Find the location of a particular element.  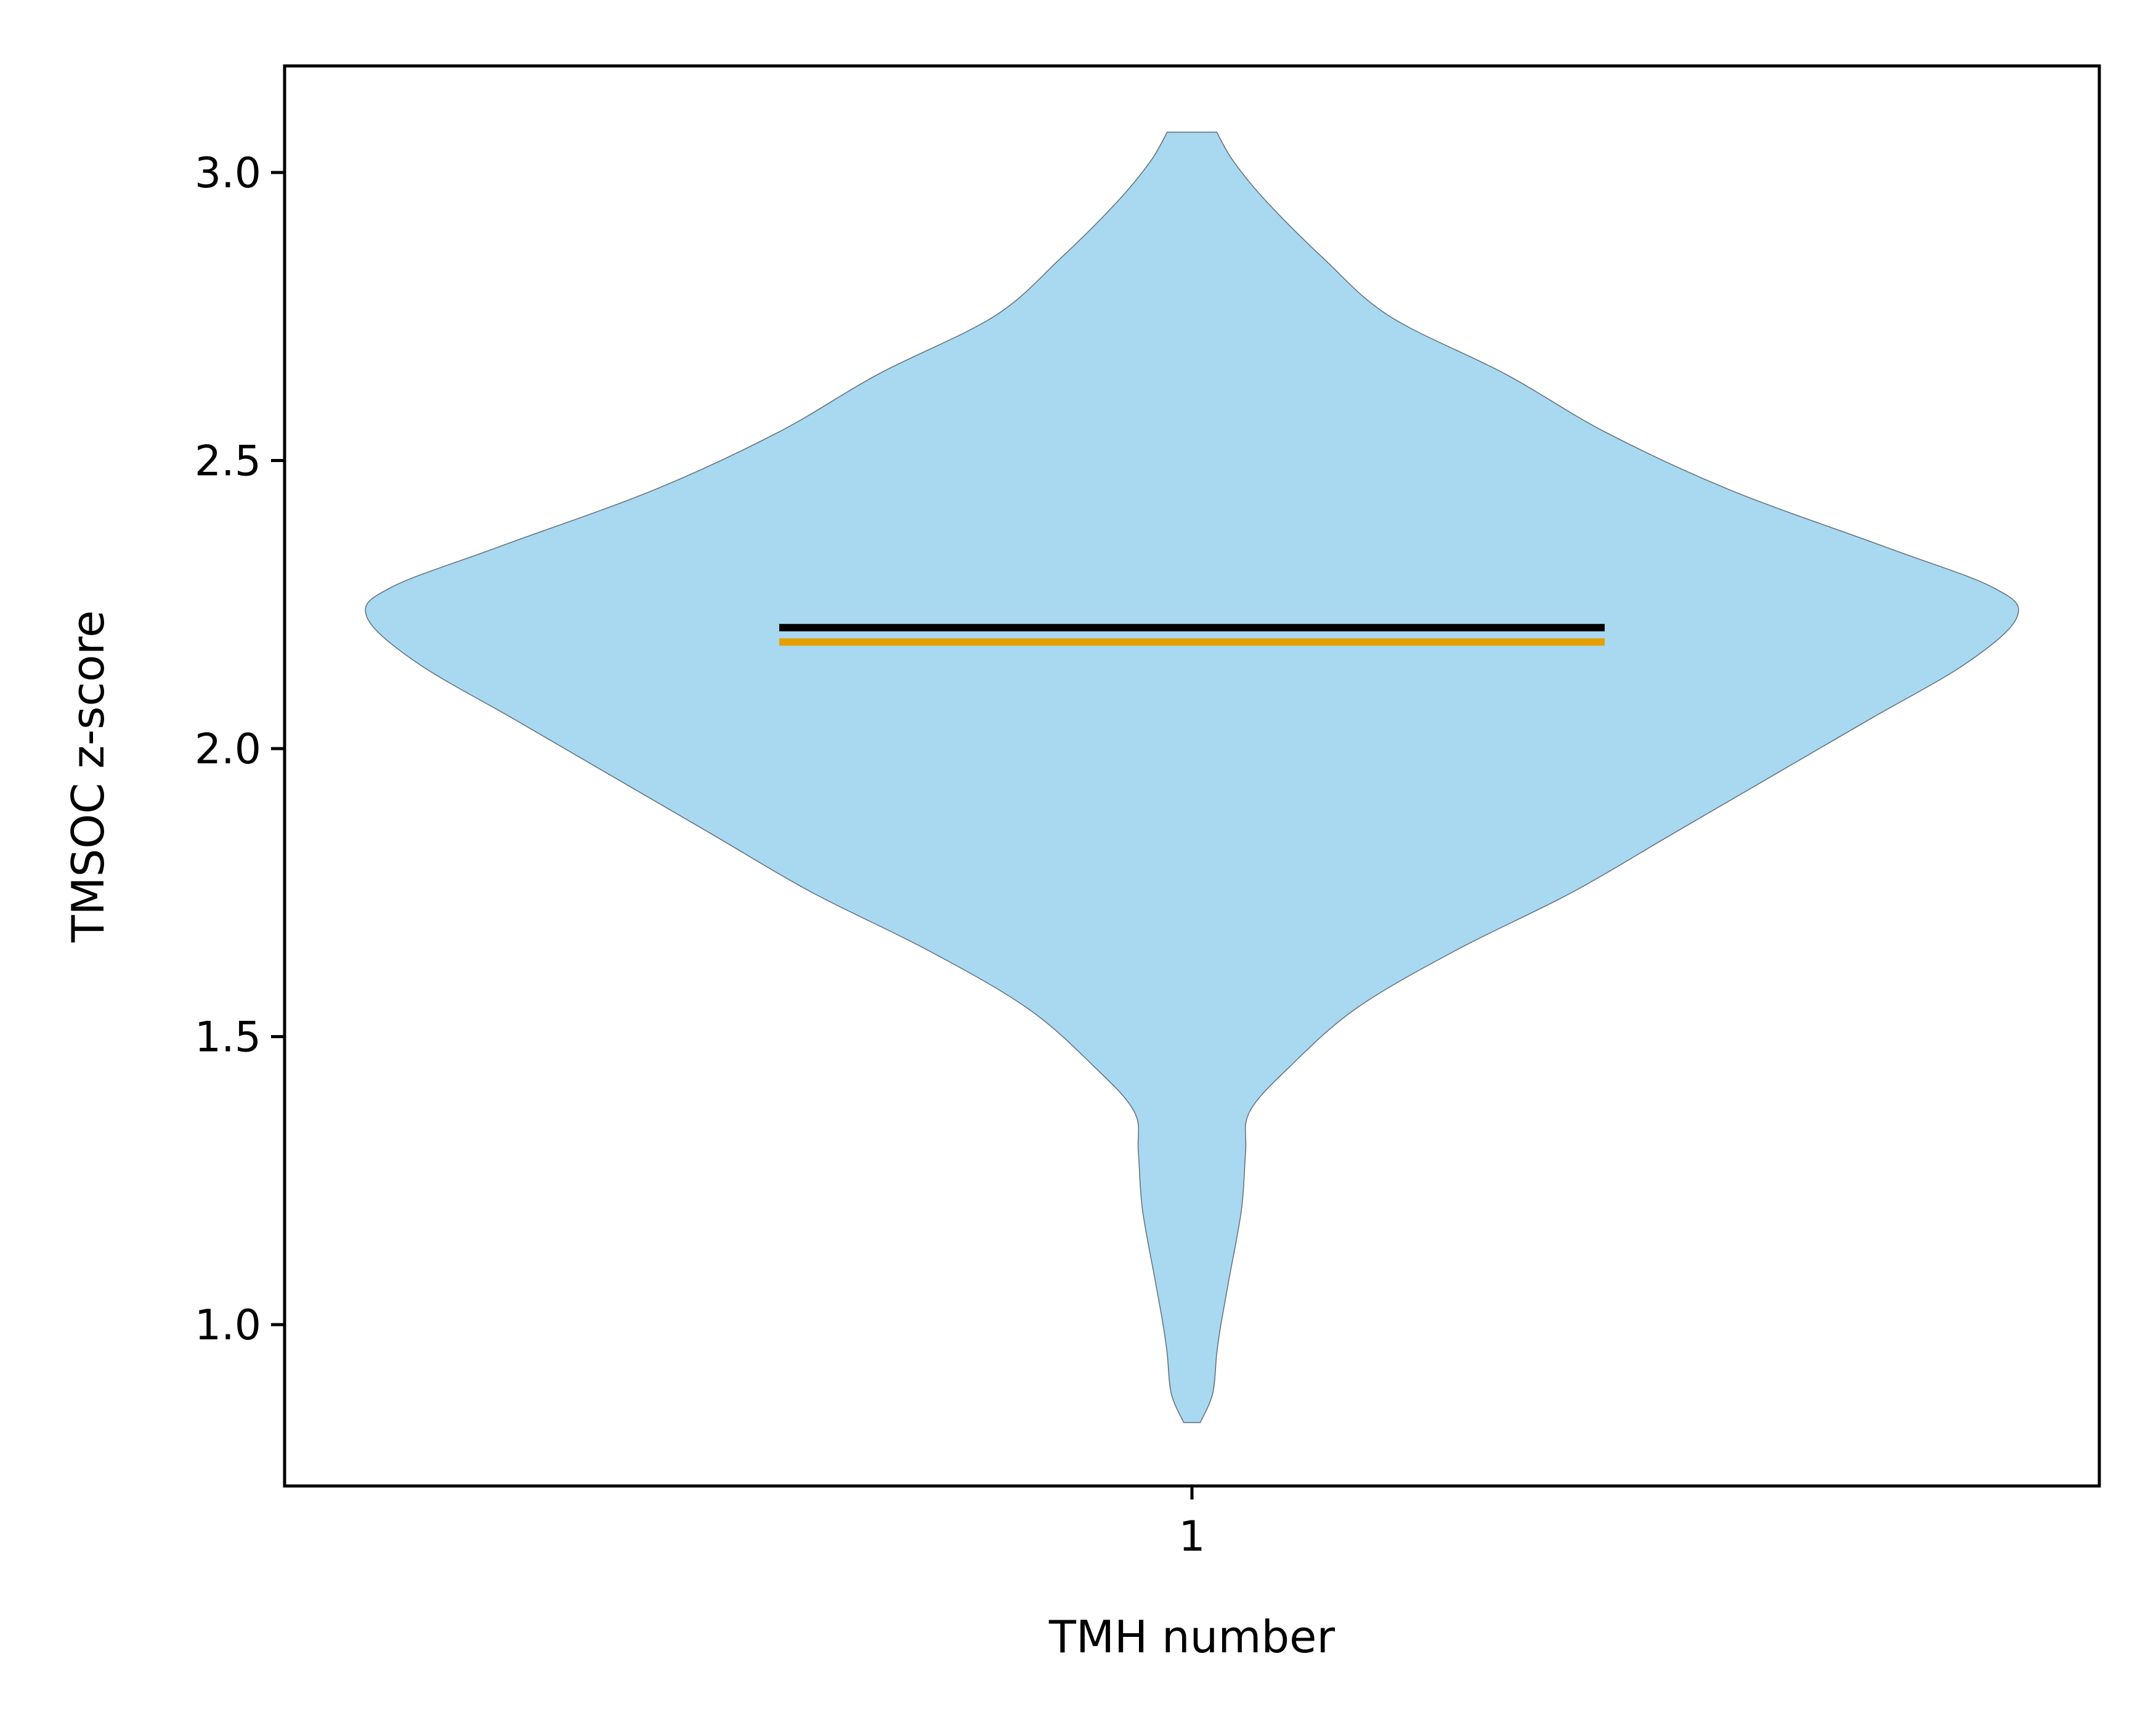

x-axis: 1 is located at coordinates (1192, 1523).